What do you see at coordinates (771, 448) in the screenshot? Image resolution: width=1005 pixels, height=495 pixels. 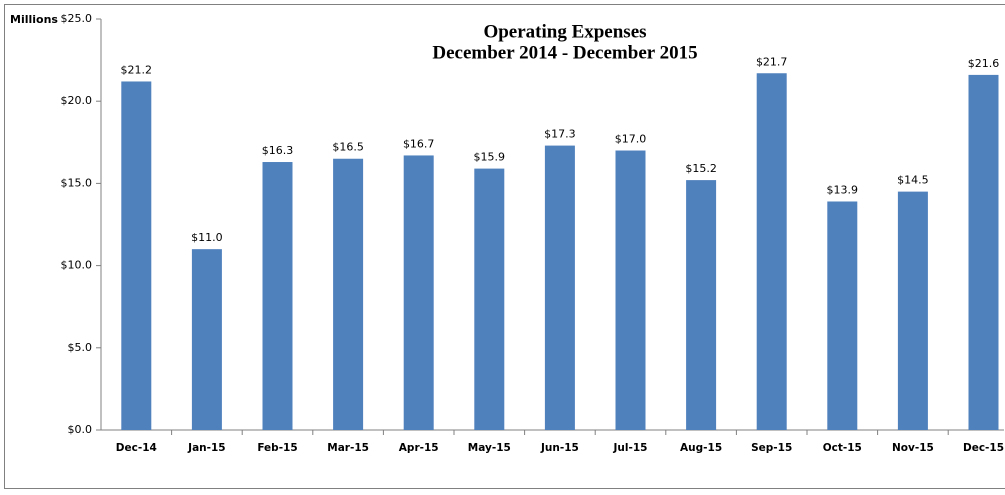 I see `x-tick-label: Sep-15` at bounding box center [771, 448].